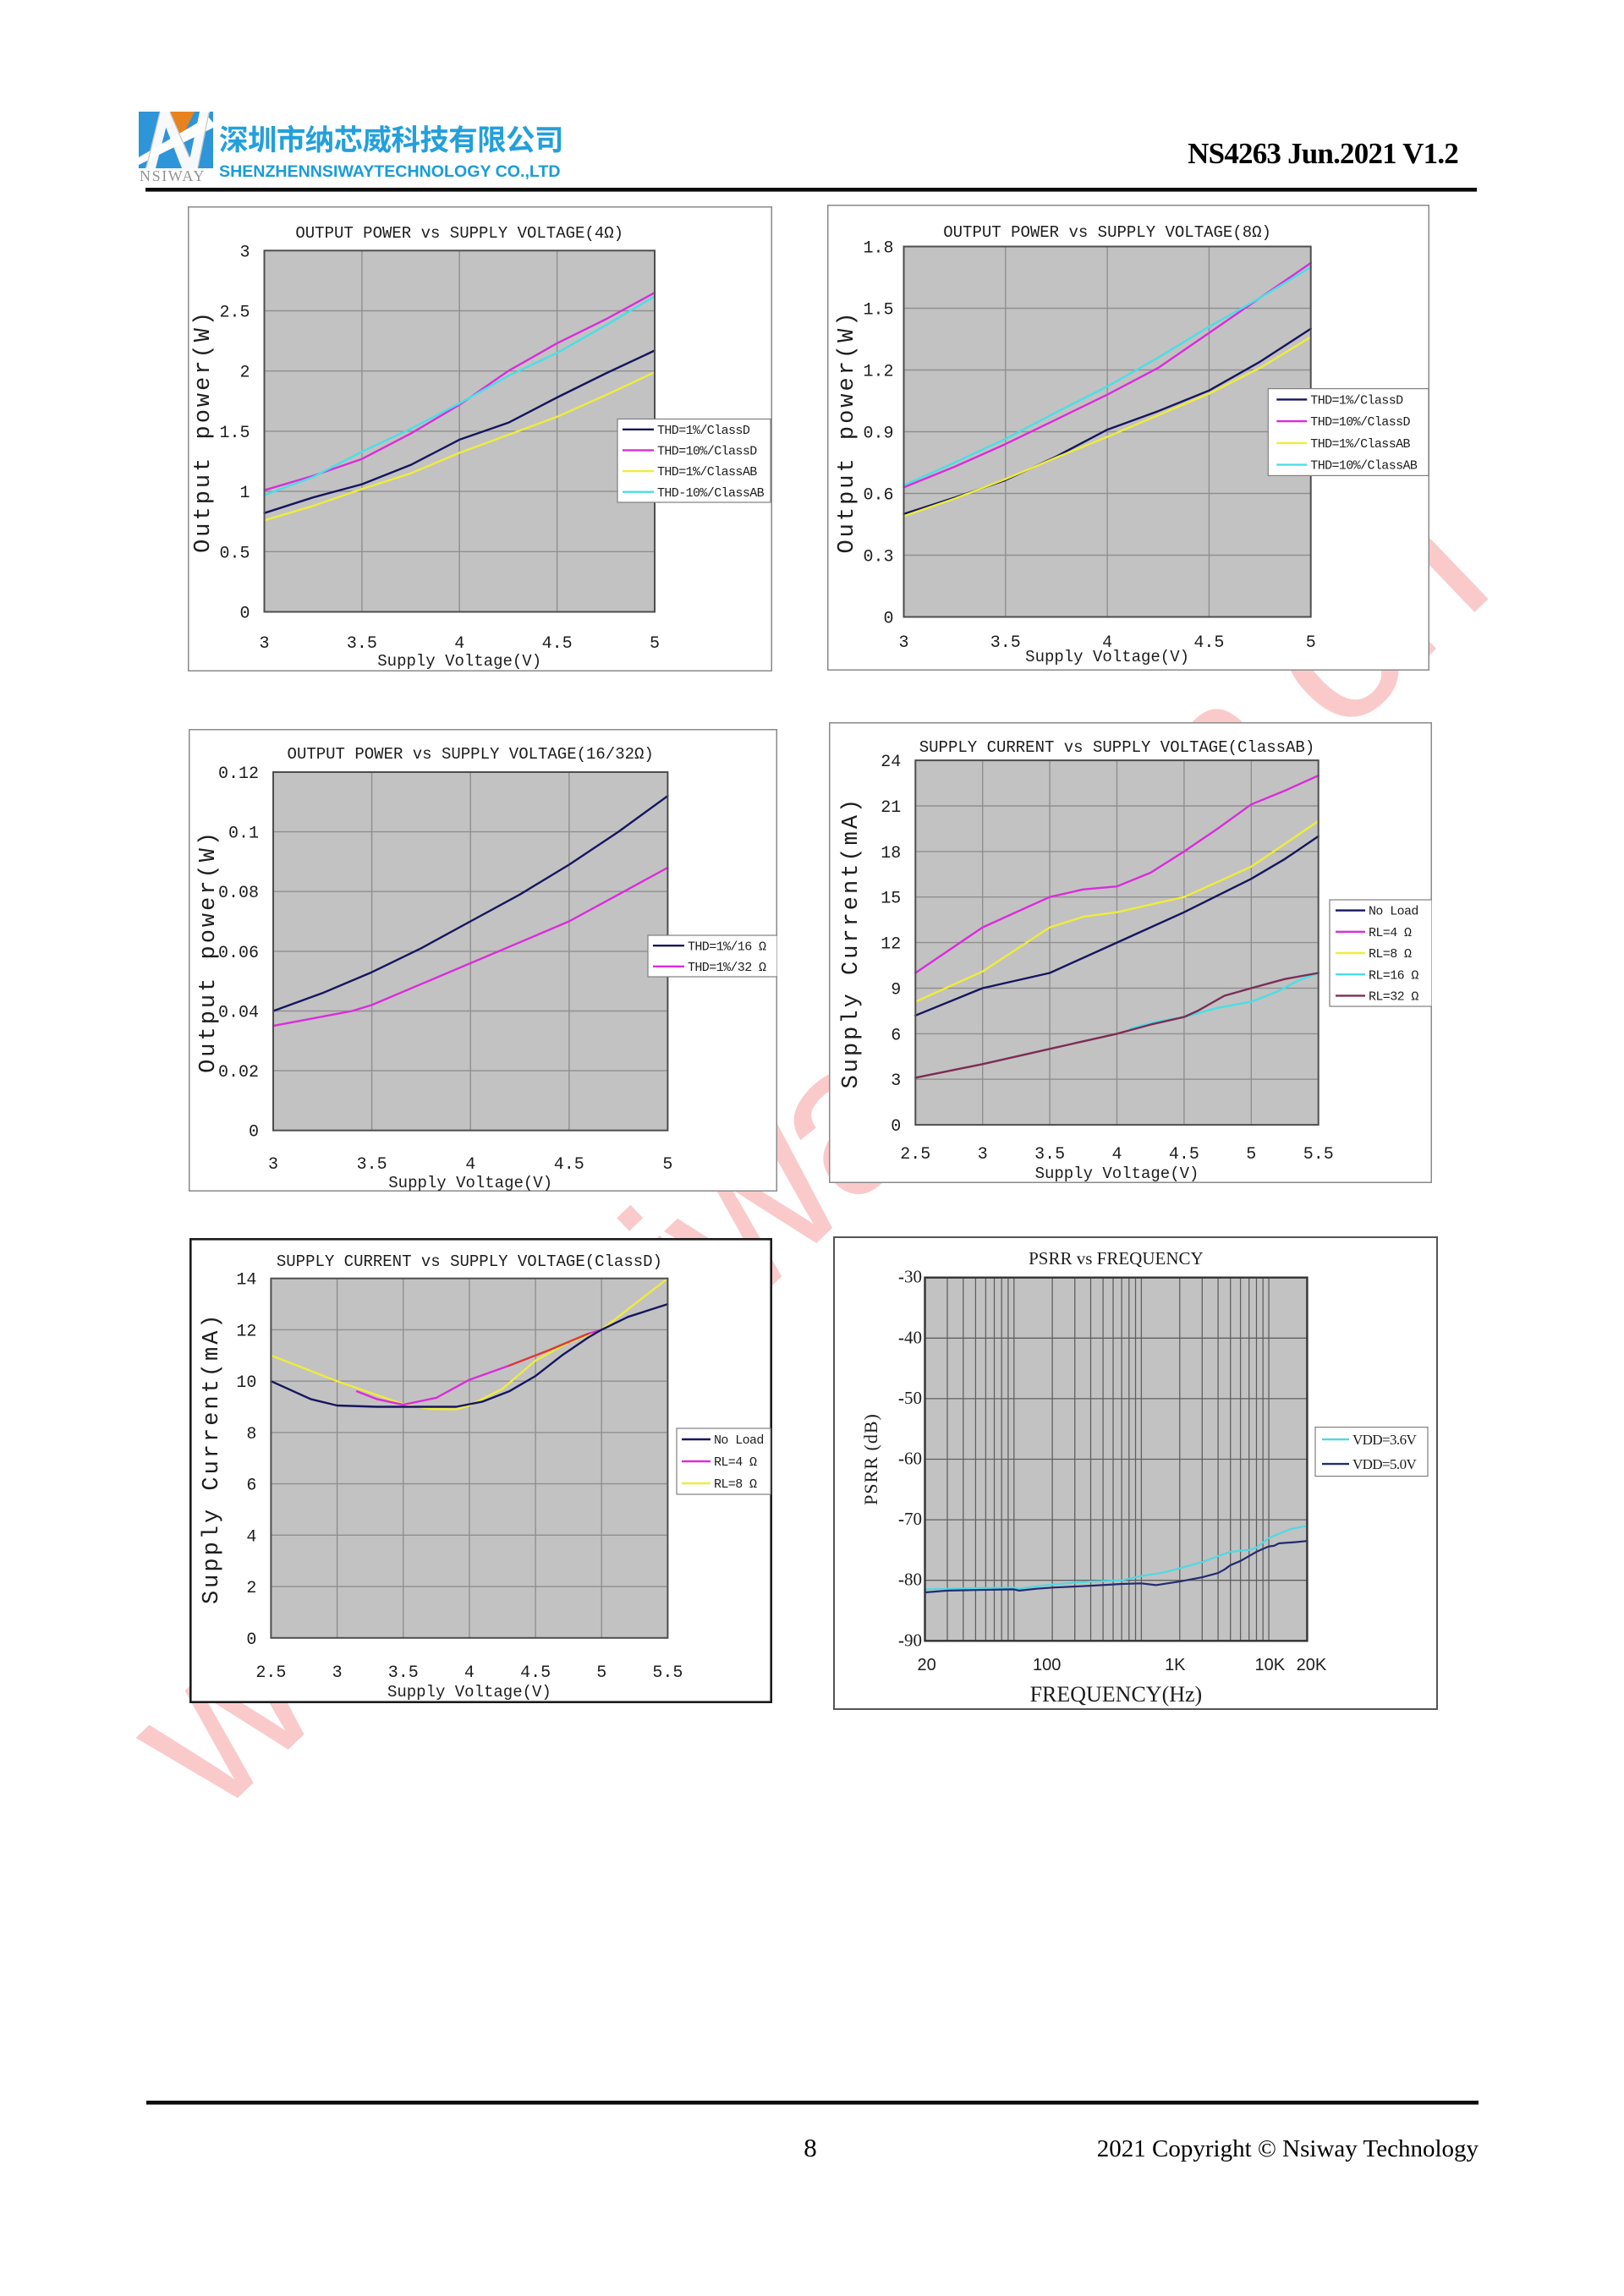 This screenshot has height=2296, width=1624. What do you see at coordinates (891, 763) in the screenshot?
I see `svg-text: 24` at bounding box center [891, 763].